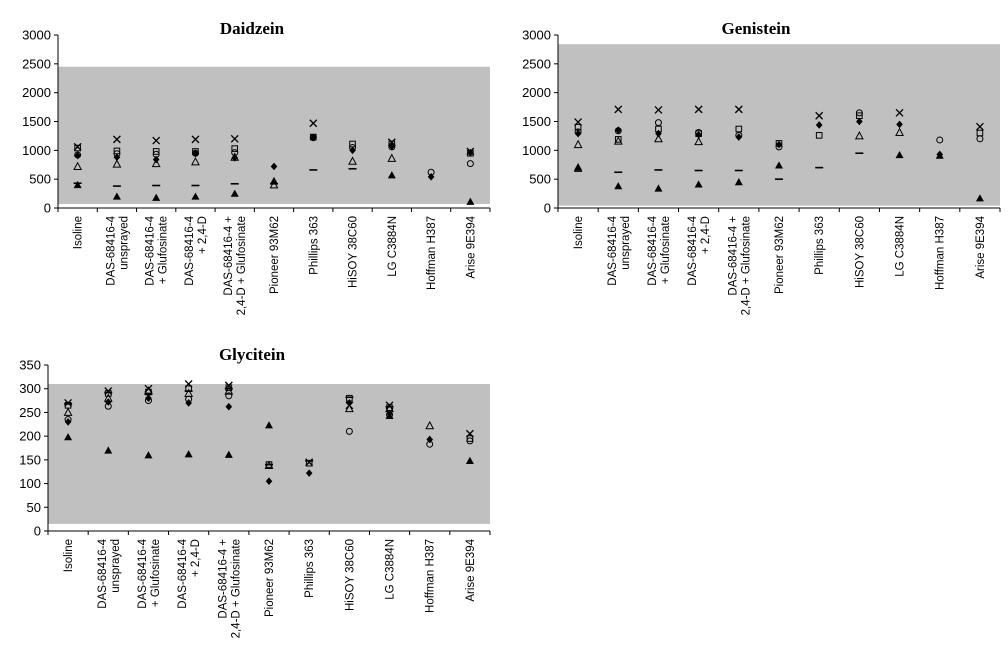 The image size is (1008, 661). I want to click on daidzein-points, so click(274, 162).